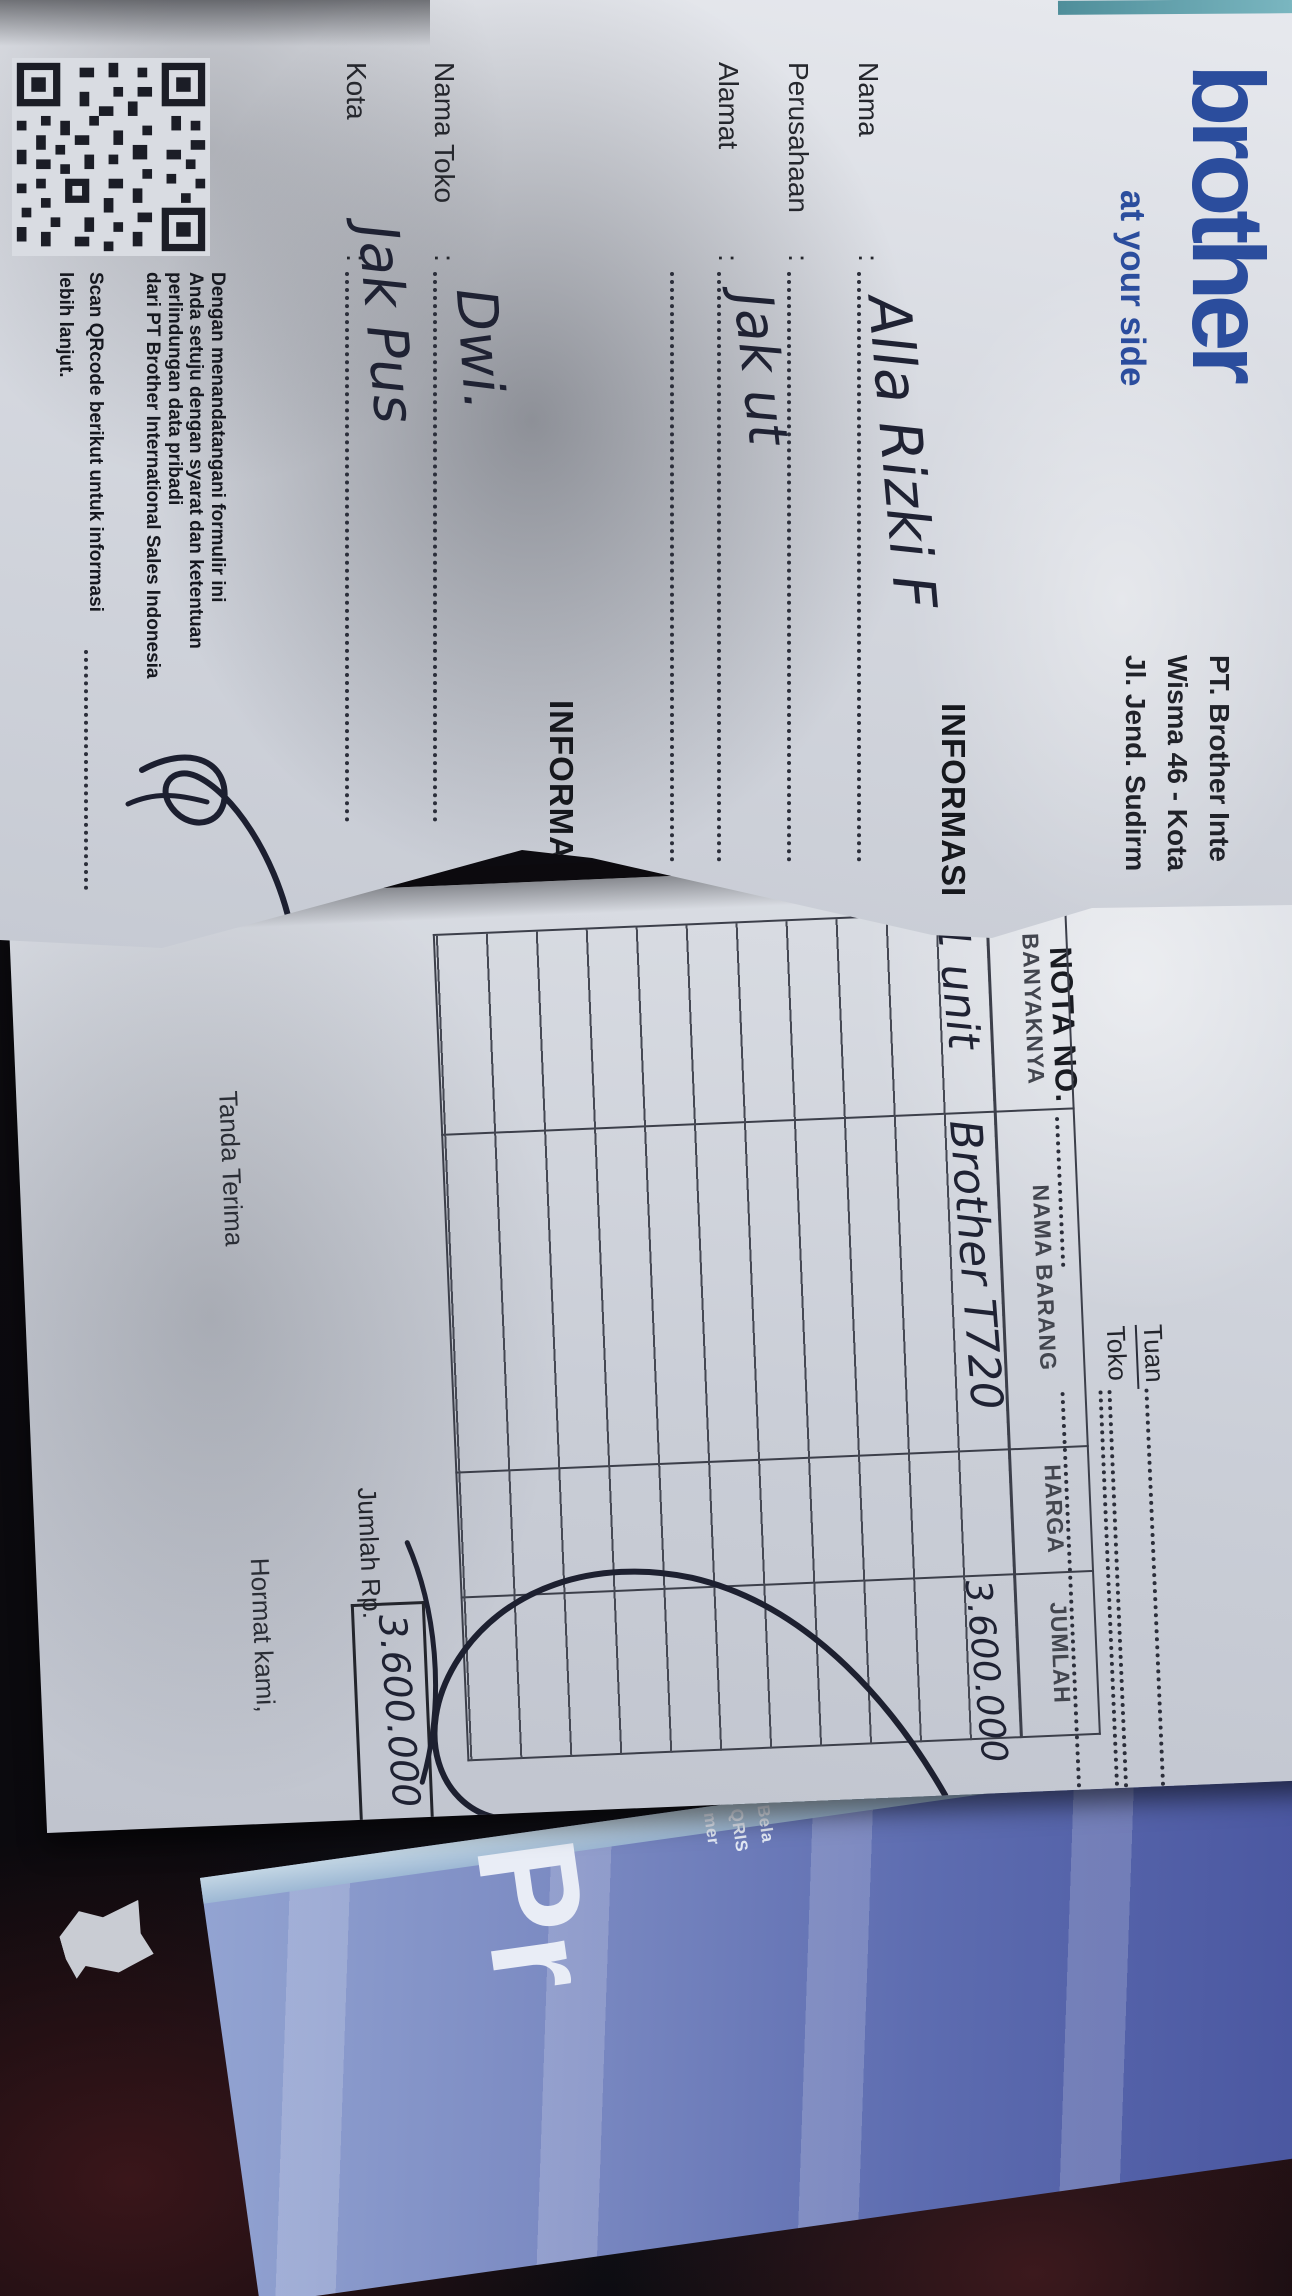 Image resolution: width=1292 pixels, height=2296 pixels. What do you see at coordinates (263, 1635) in the screenshot?
I see `hormat-kami-label: Hormat kami,` at bounding box center [263, 1635].